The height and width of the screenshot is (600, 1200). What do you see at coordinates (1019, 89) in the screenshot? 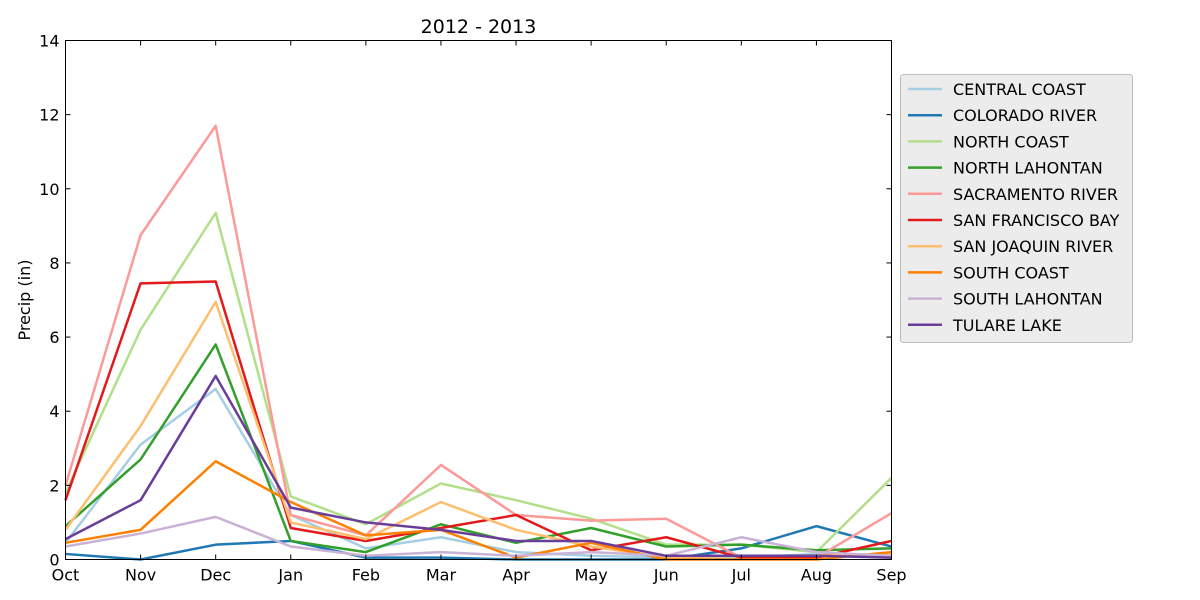
I see `legend-label: CENTRAL COAST` at bounding box center [1019, 89].